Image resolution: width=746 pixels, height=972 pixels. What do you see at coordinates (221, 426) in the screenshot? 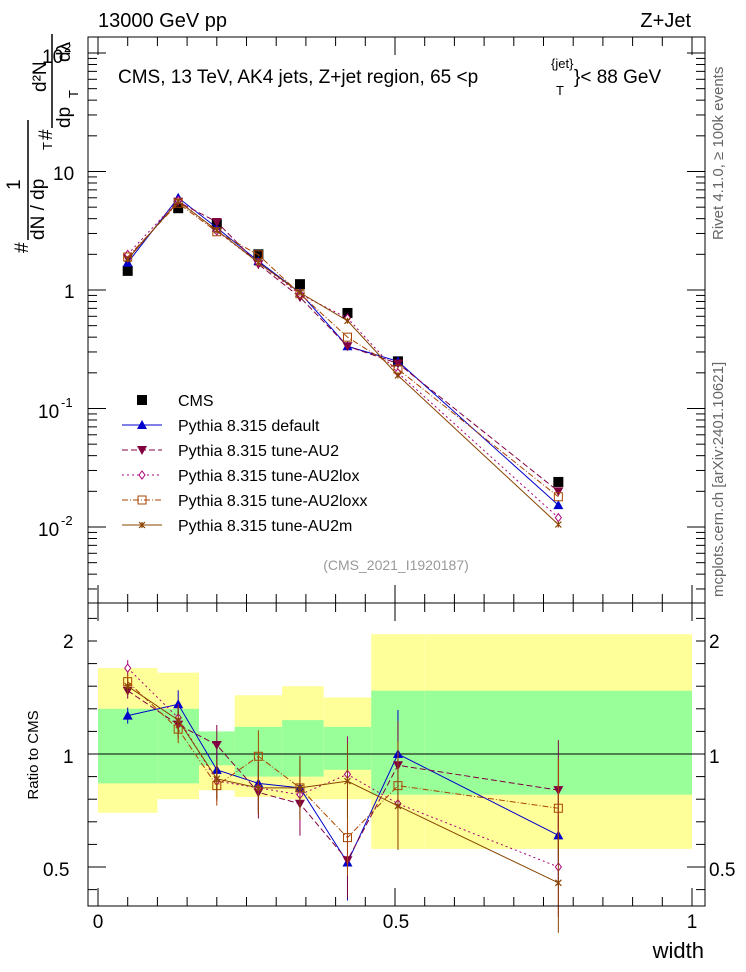
I see `legend-item-default: Pythia 8.315 default` at bounding box center [221, 426].